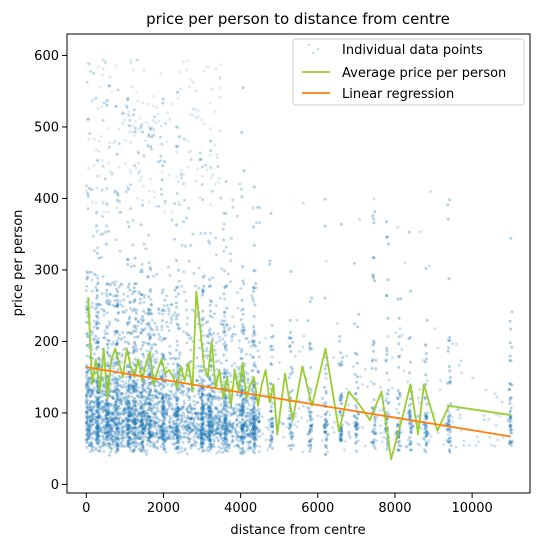  What do you see at coordinates (471, 508) in the screenshot?
I see `x-tick-label: 10000` at bounding box center [471, 508].